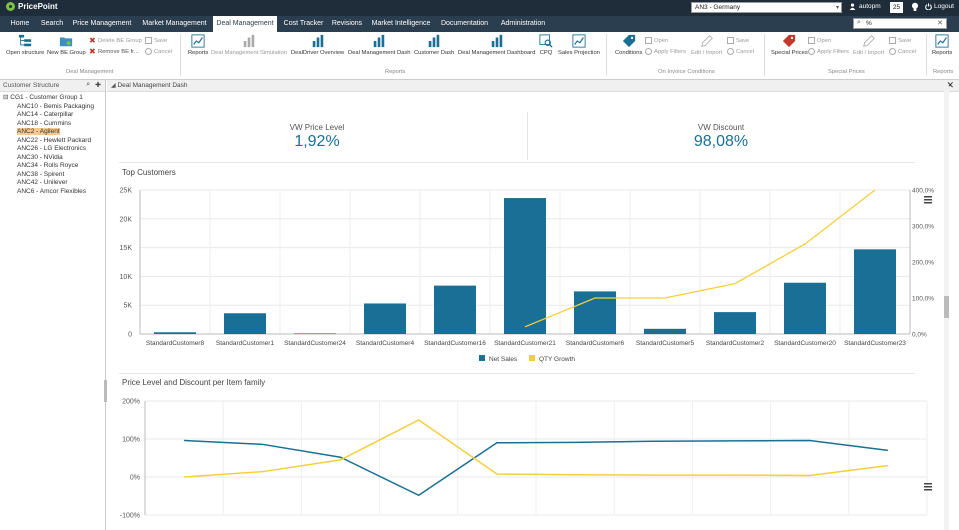  What do you see at coordinates (198, 45) in the screenshot?
I see `reports-button: Reports` at bounding box center [198, 45].